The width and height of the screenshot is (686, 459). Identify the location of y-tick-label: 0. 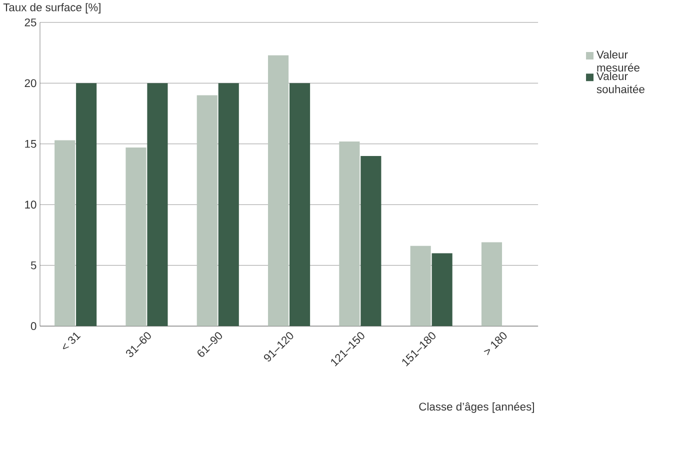
(33, 326).